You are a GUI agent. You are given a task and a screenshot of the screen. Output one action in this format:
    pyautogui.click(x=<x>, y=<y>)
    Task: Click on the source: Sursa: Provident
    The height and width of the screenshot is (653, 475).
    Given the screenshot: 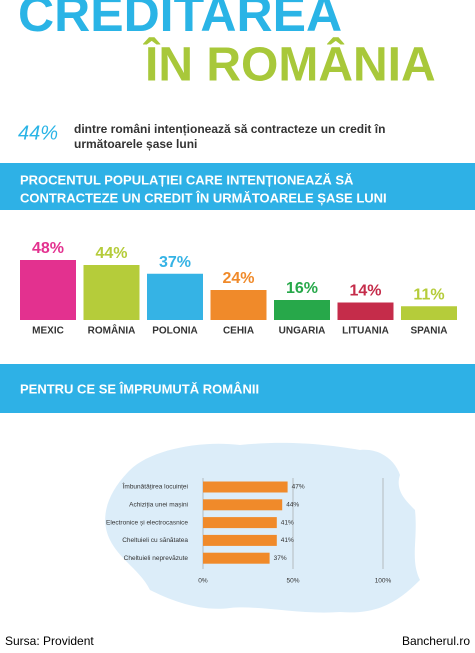 What is the action you would take?
    pyautogui.click(x=49, y=641)
    